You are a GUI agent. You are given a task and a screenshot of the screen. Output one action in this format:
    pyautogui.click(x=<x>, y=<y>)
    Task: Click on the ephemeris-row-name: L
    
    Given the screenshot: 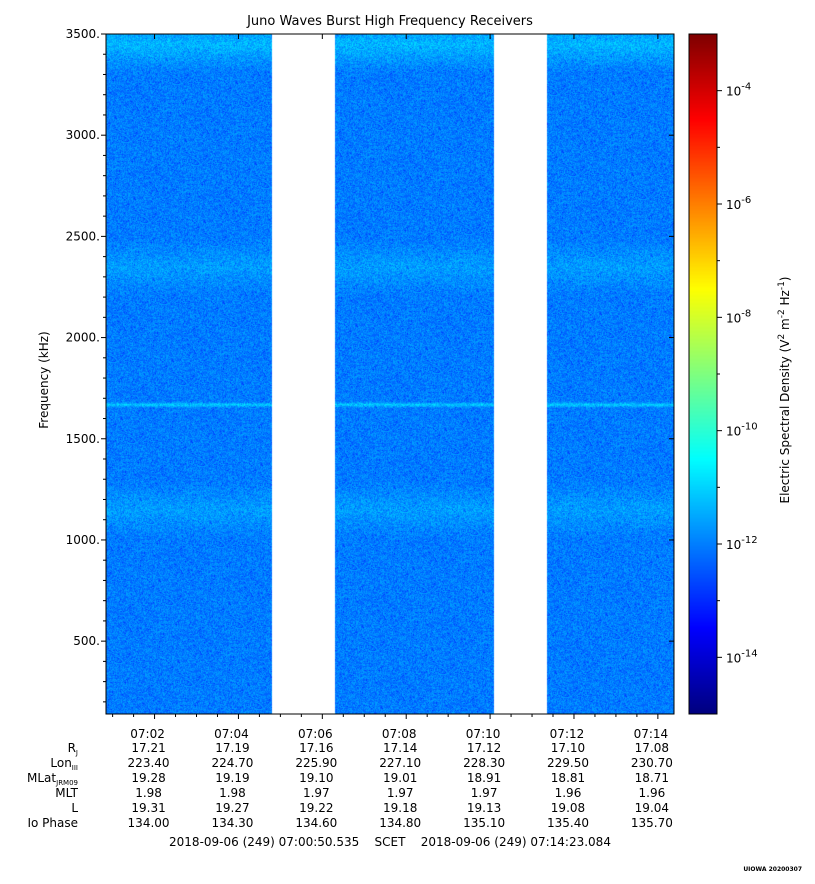 What is the action you would take?
    pyautogui.click(x=74, y=808)
    